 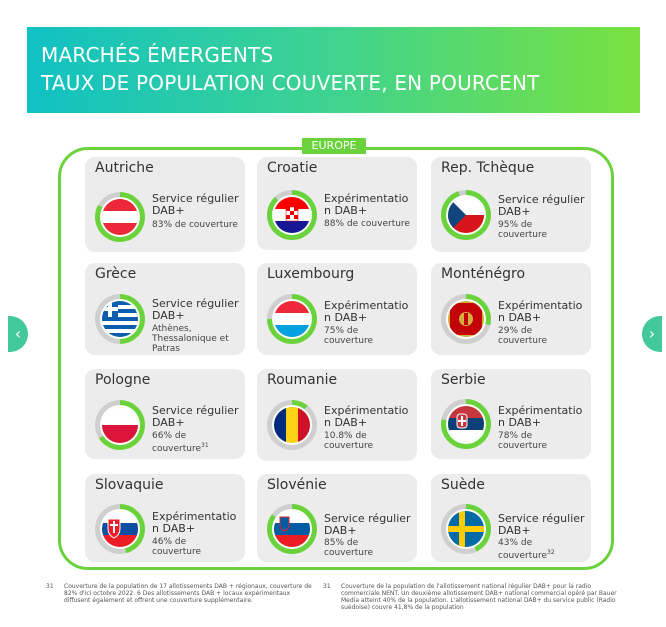 I want to click on coverage-detail: 85% de couverture, so click(x=348, y=548).